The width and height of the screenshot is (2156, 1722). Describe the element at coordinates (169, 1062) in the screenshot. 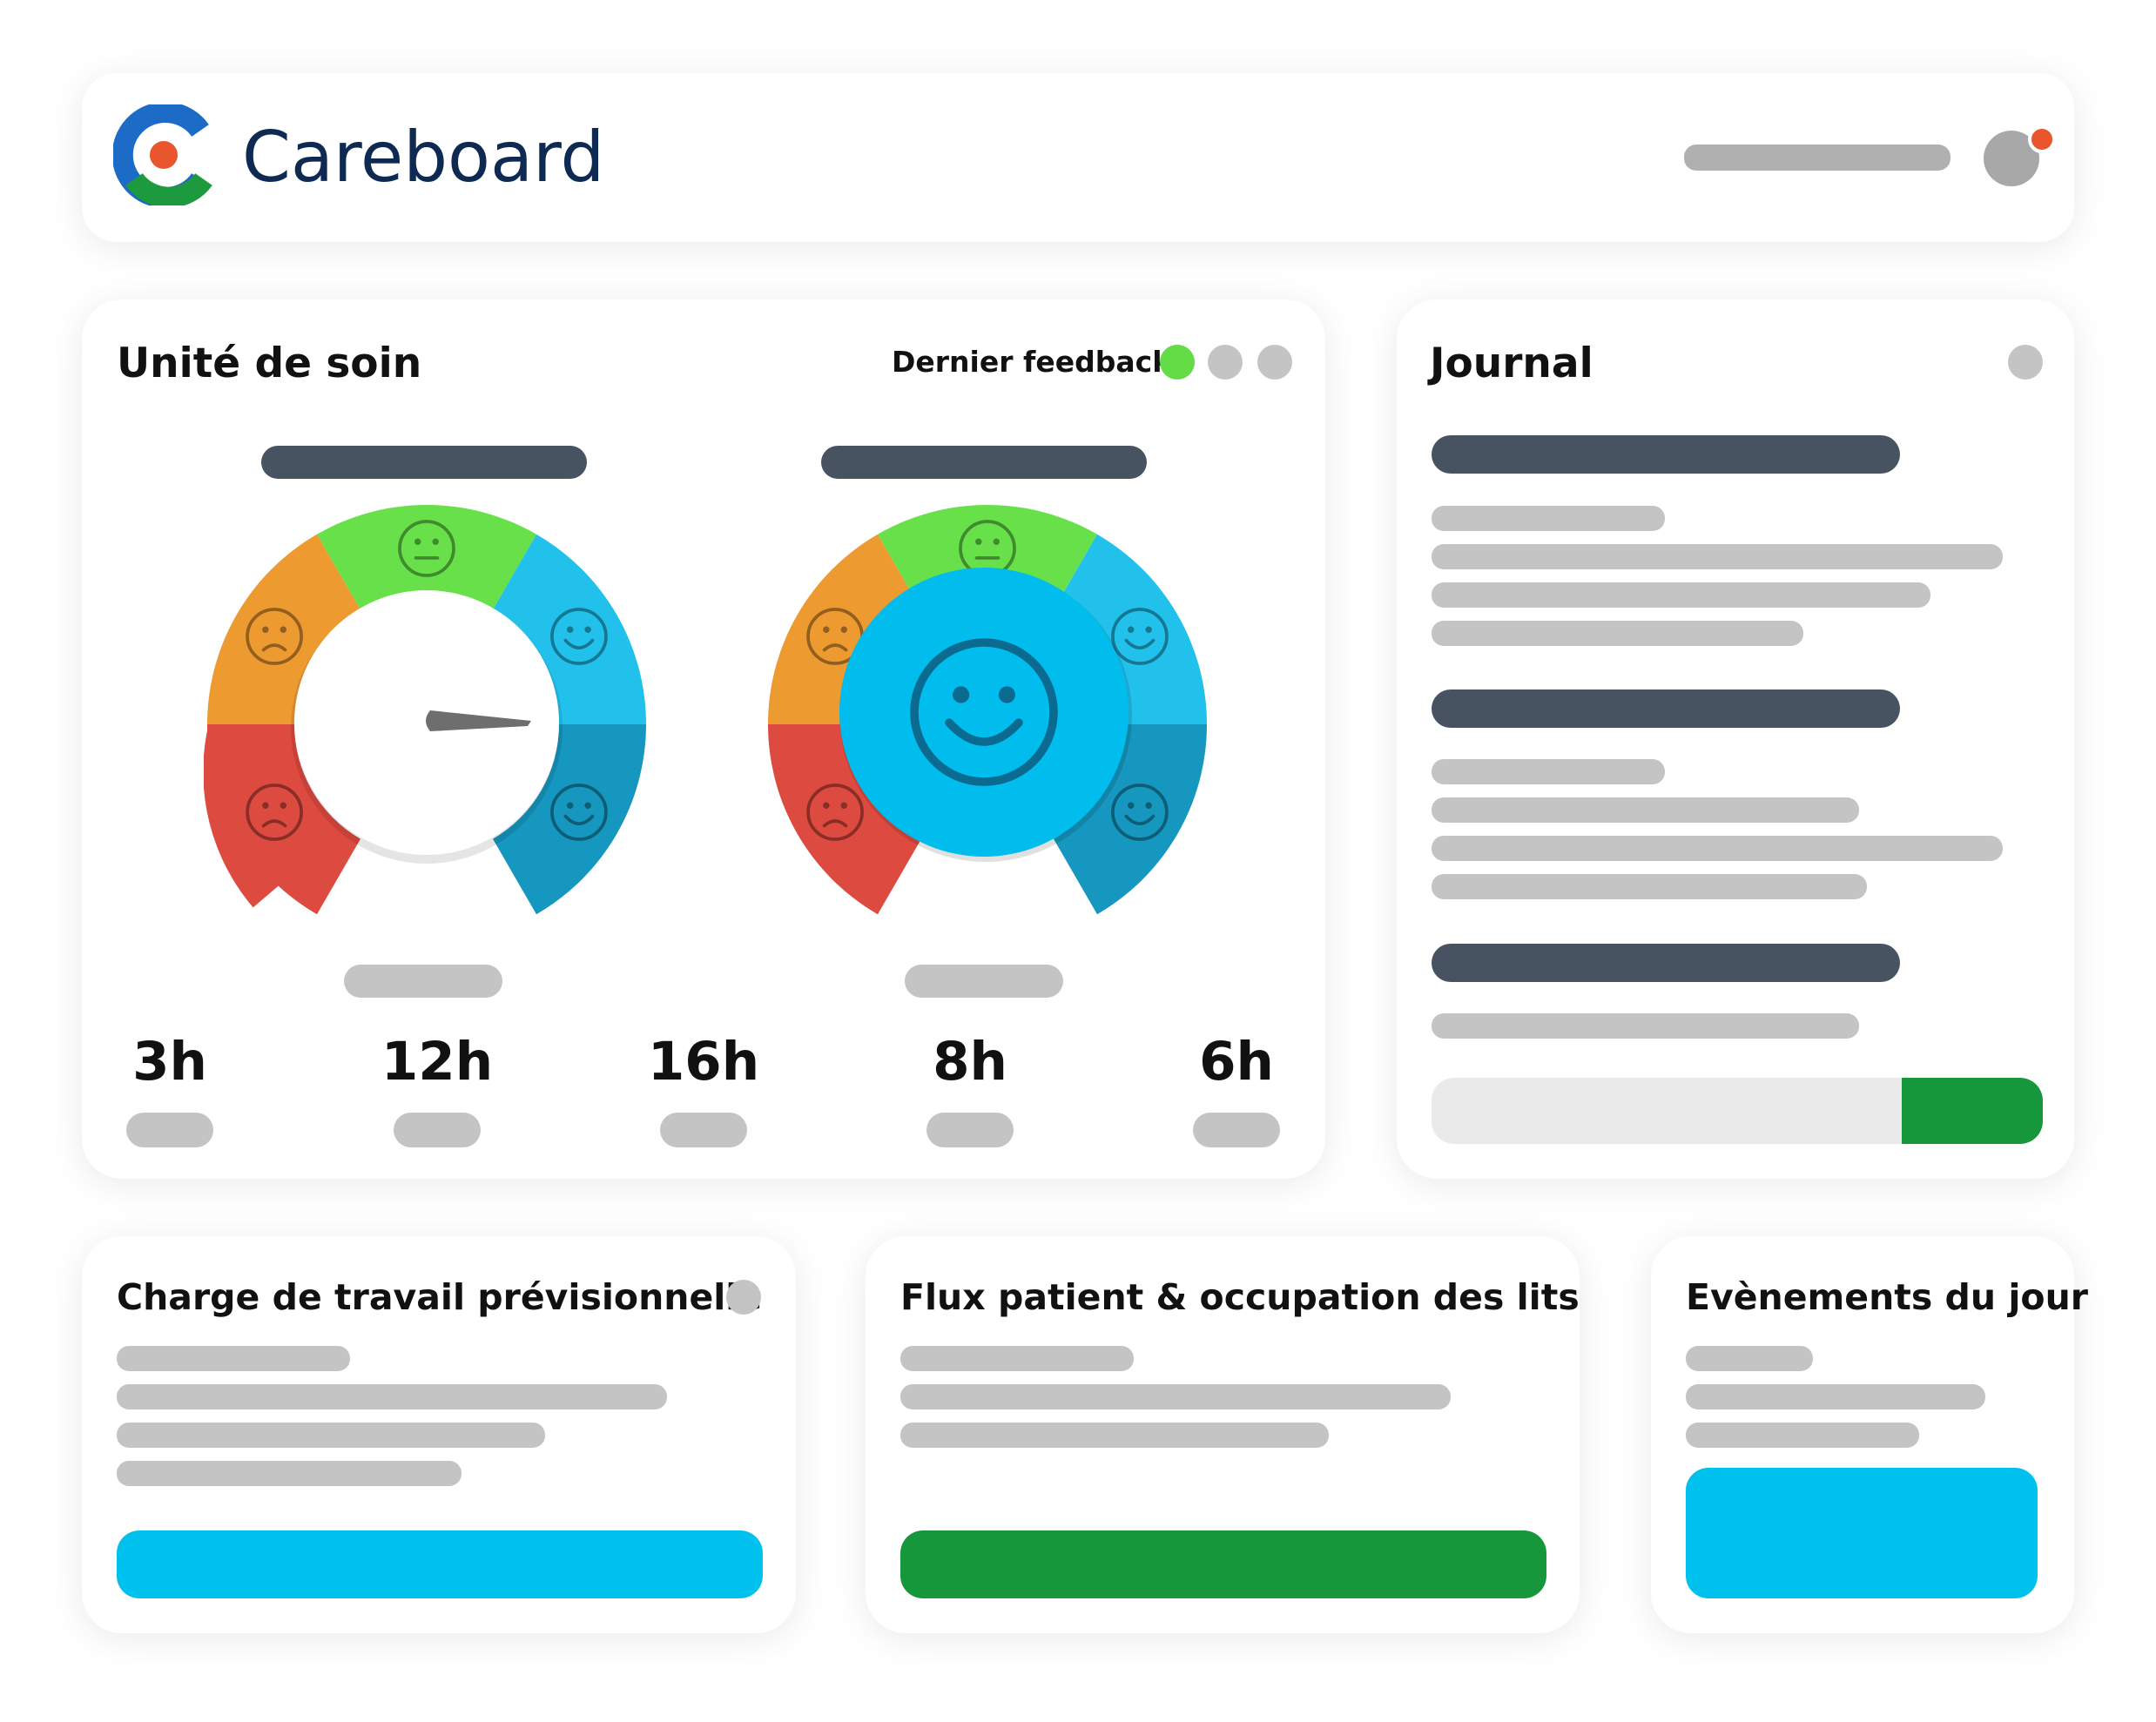

I see `hours-value: 3h` at that location.